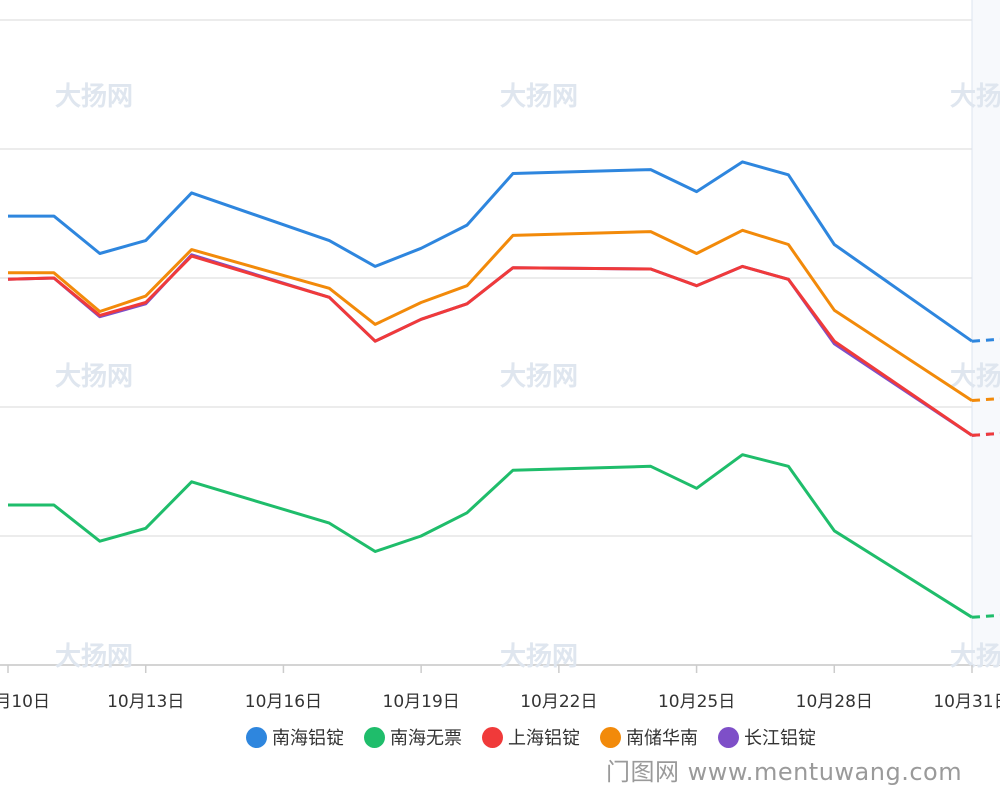  I want to click on x-tick-label: 10月13日, so click(145, 702).